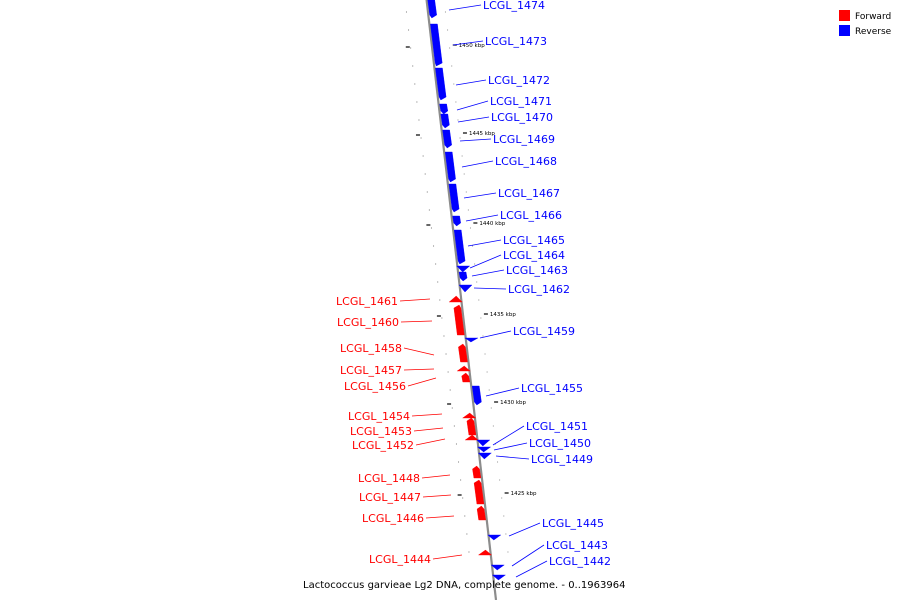 This screenshot has width=900, height=600. I want to click on gene-label-lcgl-1474: LCGL_1474, so click(514, 6).